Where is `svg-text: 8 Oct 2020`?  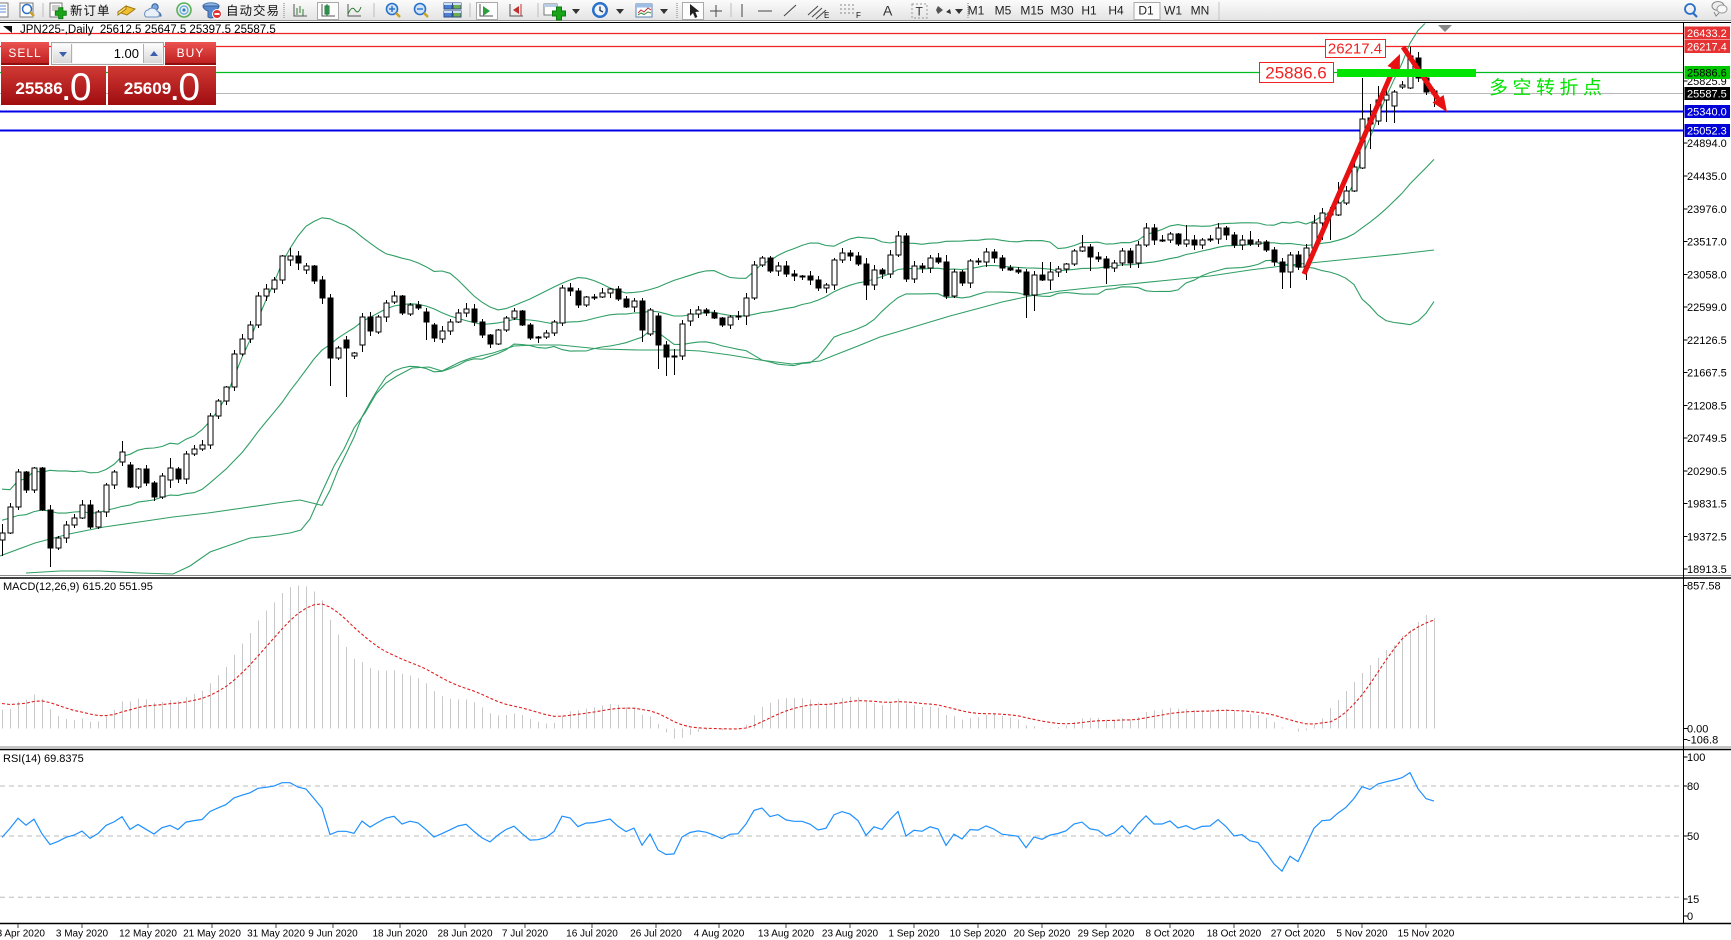
svg-text: 8 Oct 2020 is located at coordinates (1170, 934).